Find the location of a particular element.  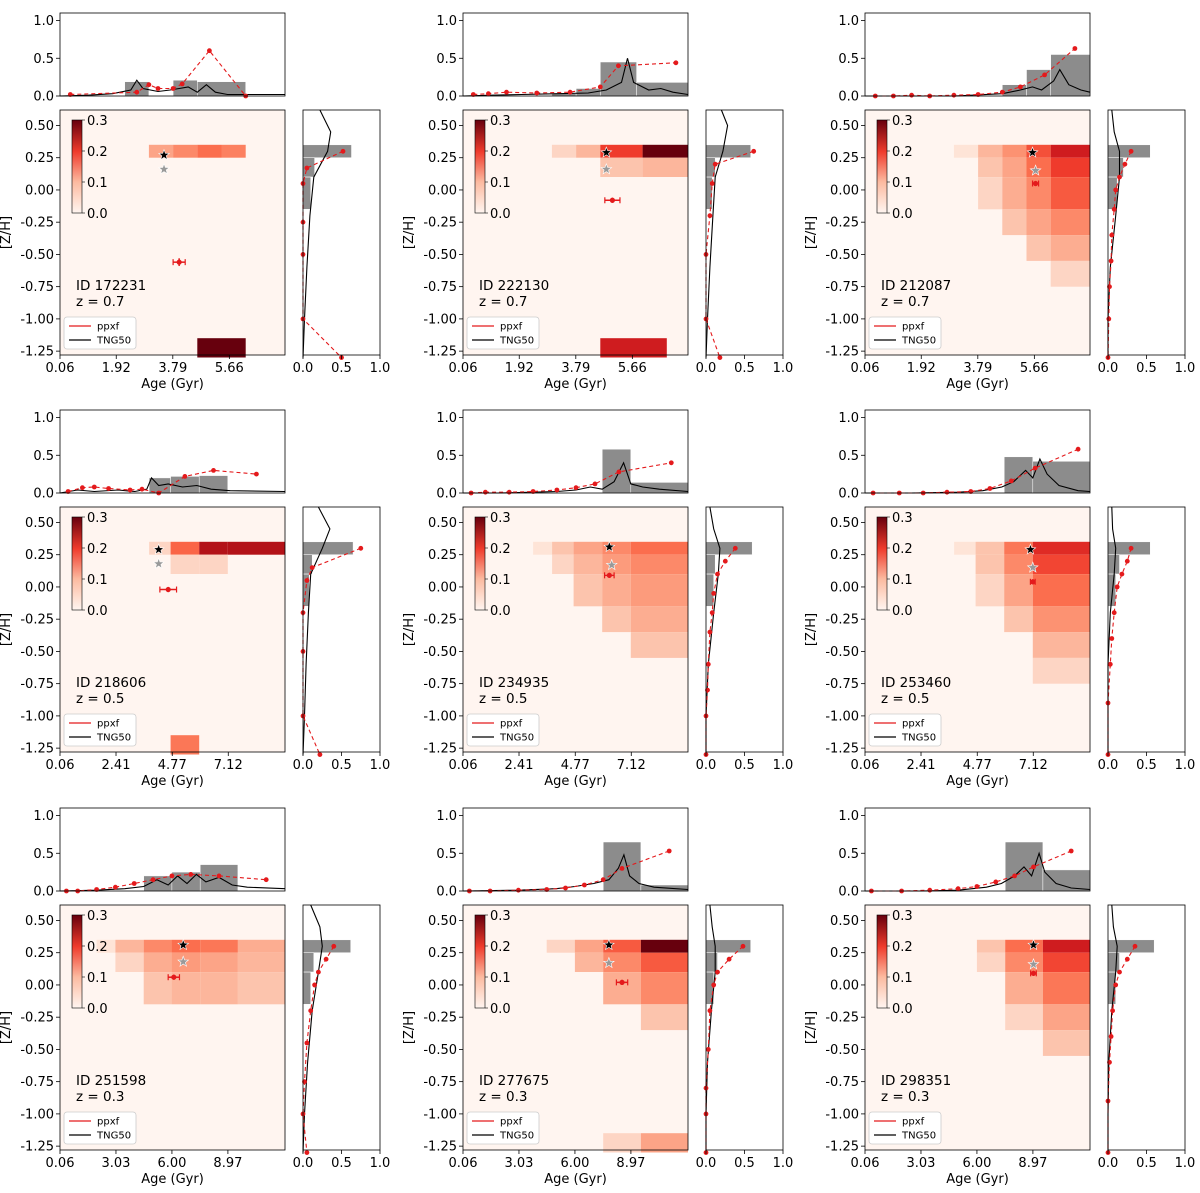

legend-box is located at coordinates (100, 333).